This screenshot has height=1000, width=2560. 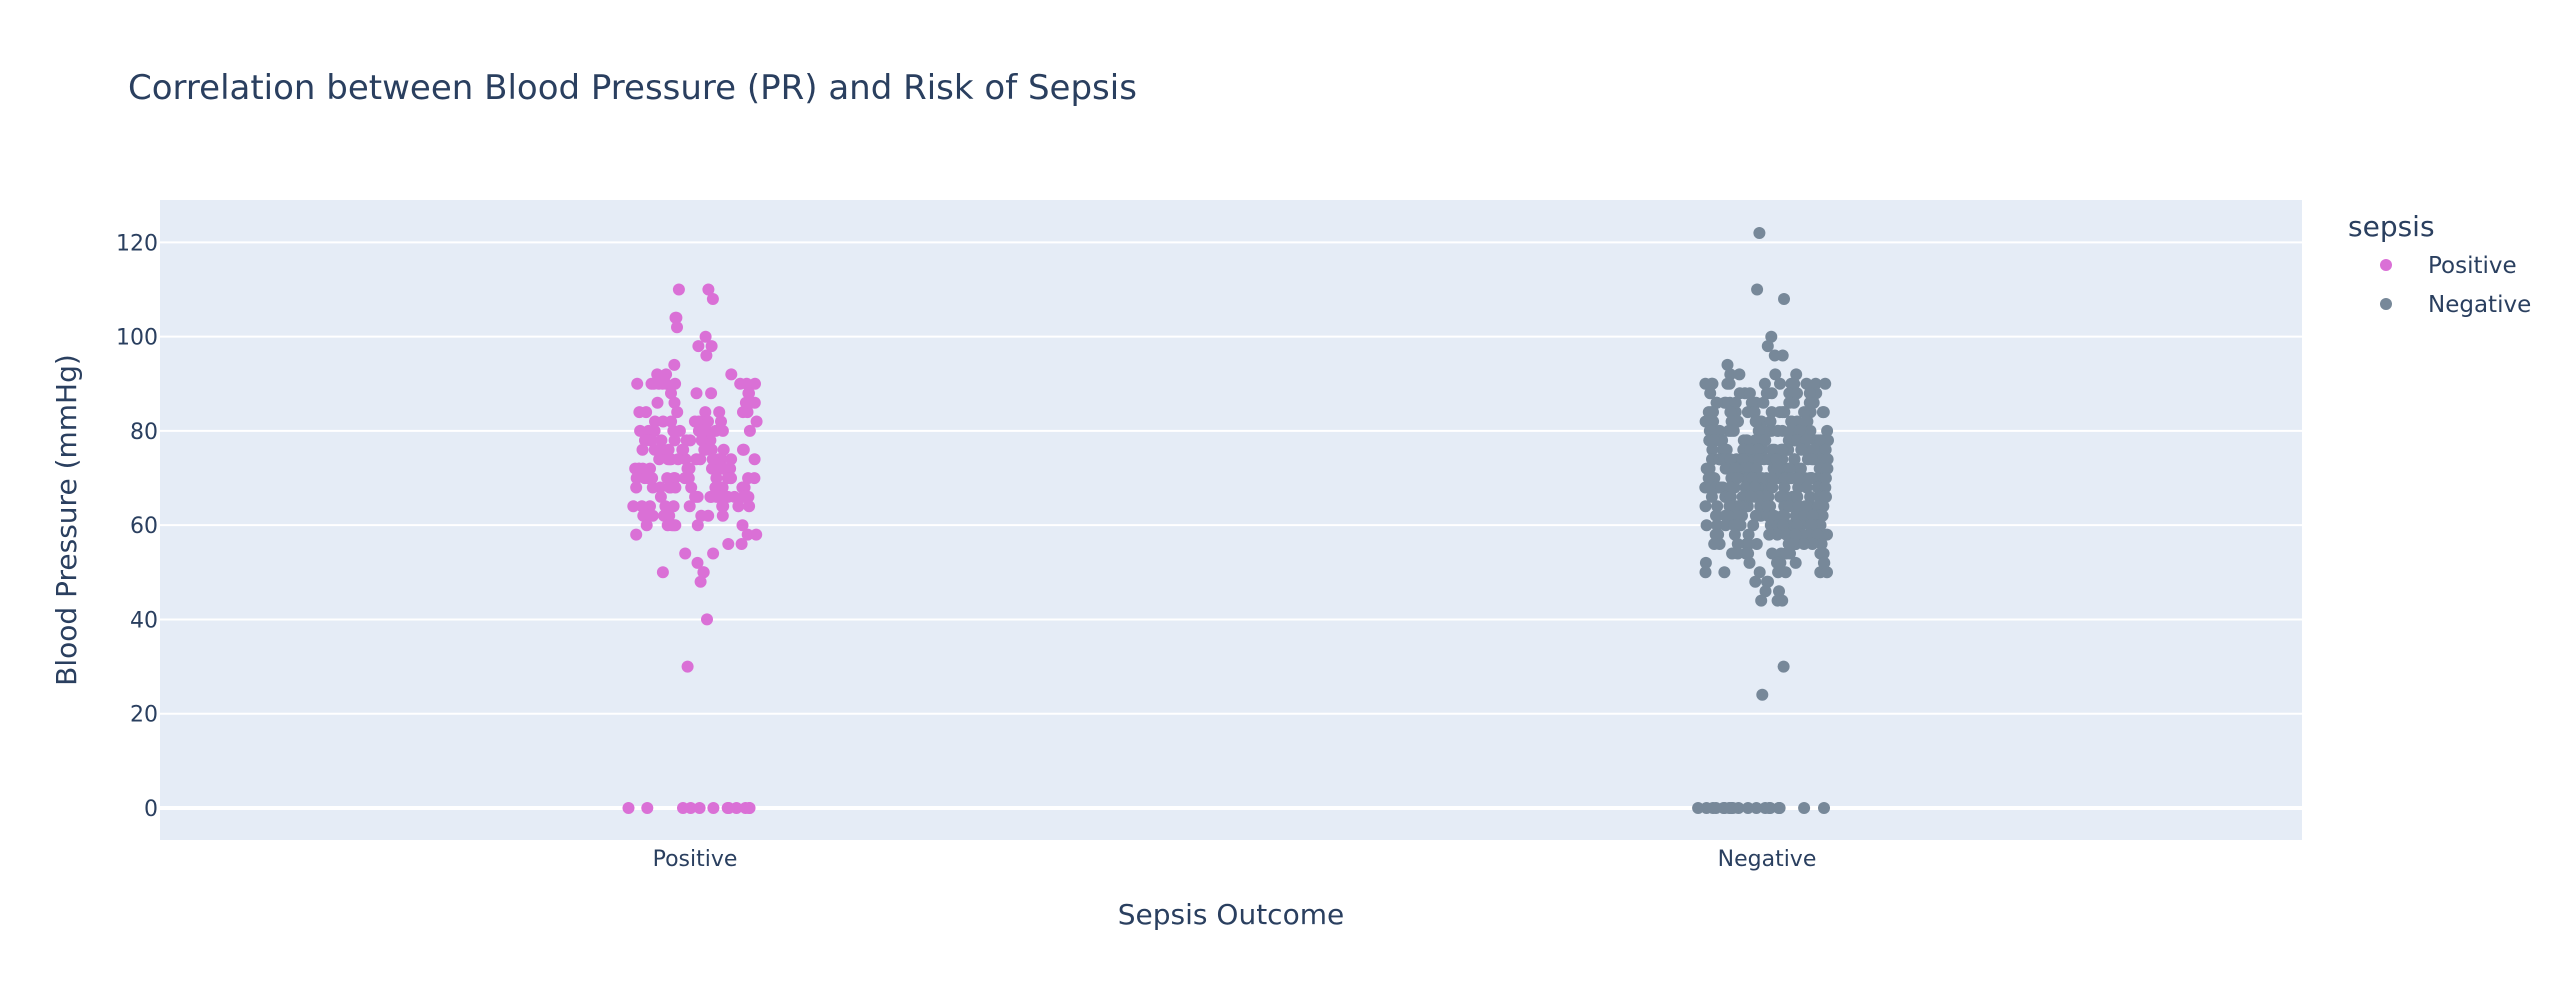 I want to click on x-tick-label: Positive, so click(x=695, y=859).